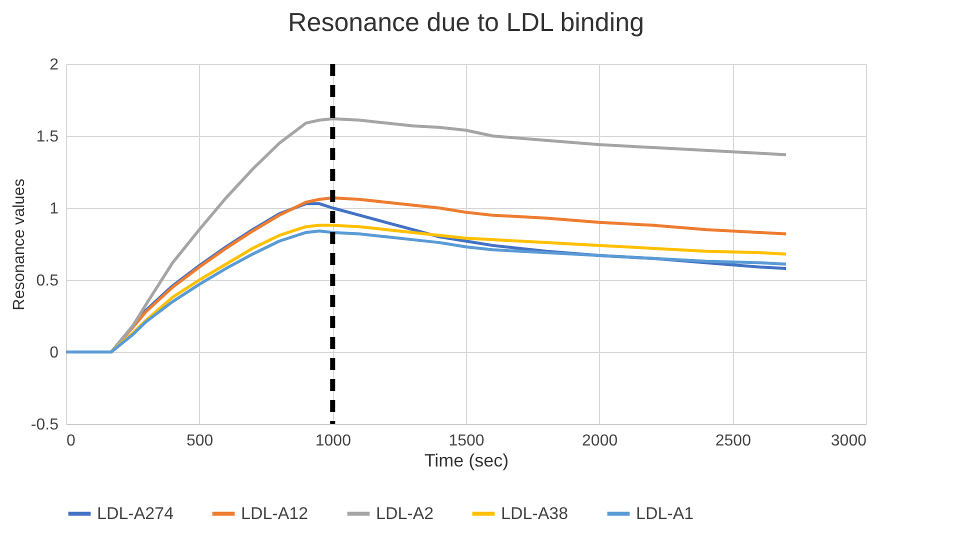 This screenshot has width=954, height=550. I want to click on legend-label: LDL-A38, so click(534, 513).